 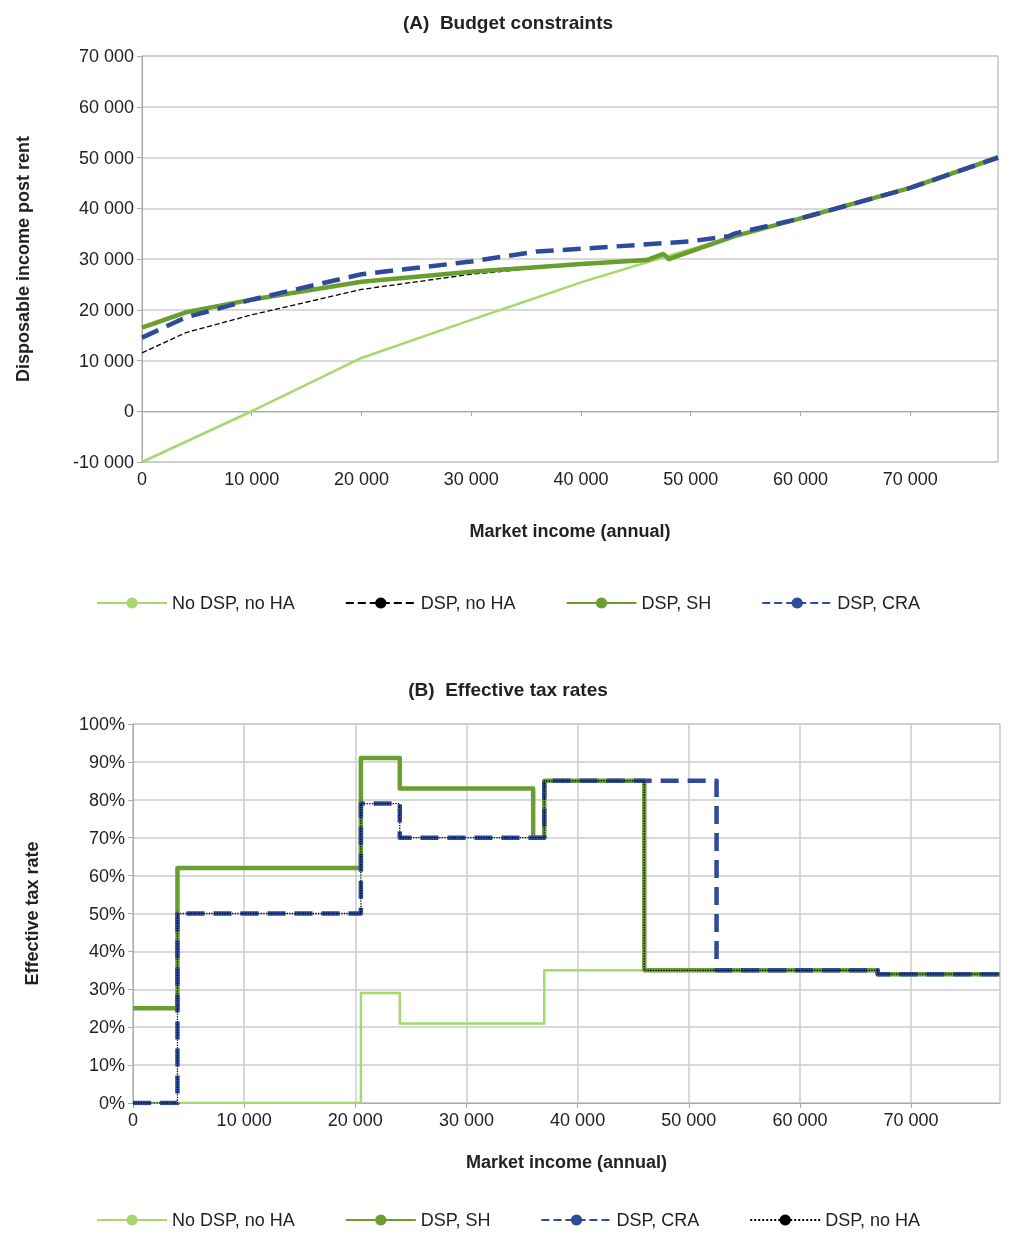 I want to click on y-tick-label: 80%, so click(x=106, y=799).